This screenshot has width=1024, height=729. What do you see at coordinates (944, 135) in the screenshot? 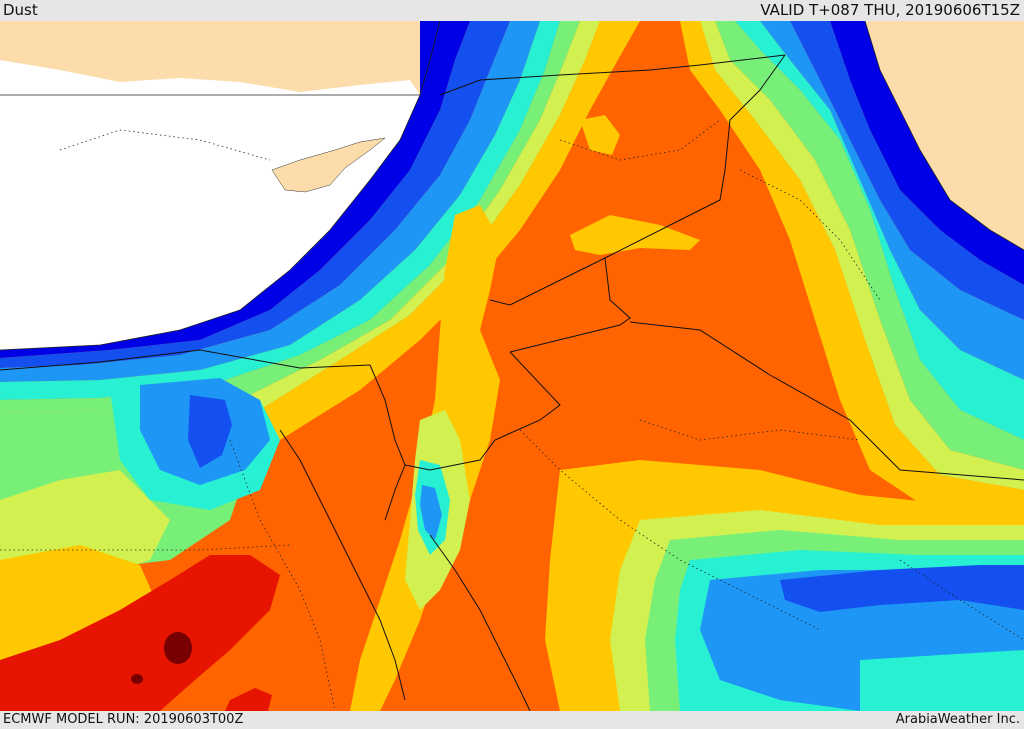
I see `land-iran` at bounding box center [944, 135].